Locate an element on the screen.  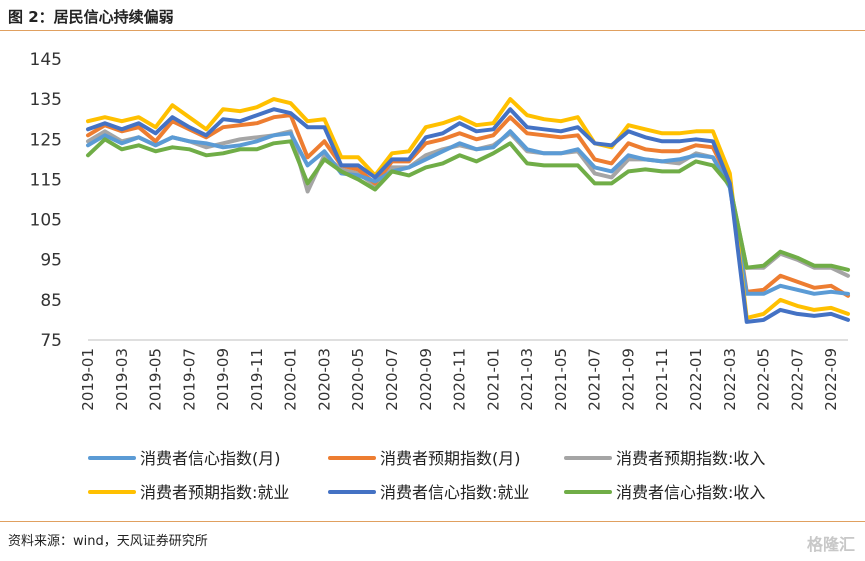
x-tick-label: 2021-03 is located at coordinates (527, 379).